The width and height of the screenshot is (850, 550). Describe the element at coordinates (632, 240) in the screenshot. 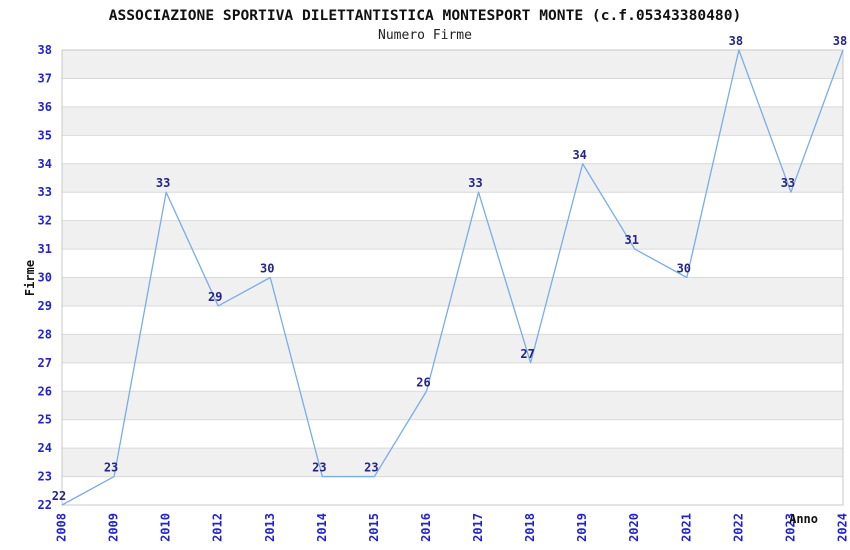

I see `value-label: 31` at that location.